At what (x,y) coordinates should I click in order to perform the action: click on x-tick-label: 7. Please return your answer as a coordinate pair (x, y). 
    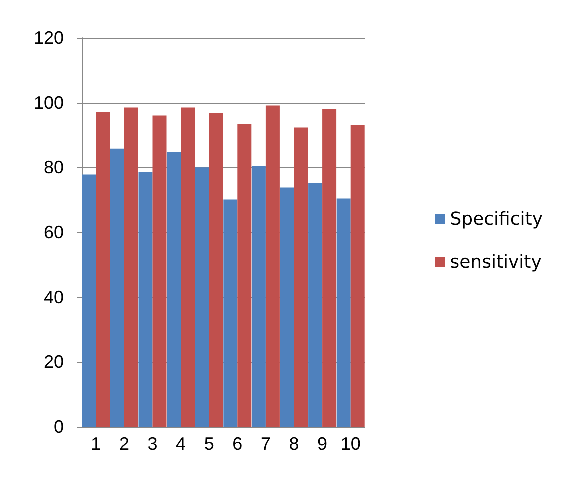
    Looking at the image, I should click on (265, 444).